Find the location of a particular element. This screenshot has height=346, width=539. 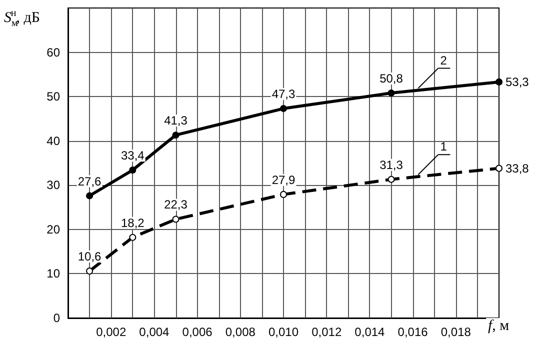

x-tick-label: 0,012 is located at coordinates (327, 332).